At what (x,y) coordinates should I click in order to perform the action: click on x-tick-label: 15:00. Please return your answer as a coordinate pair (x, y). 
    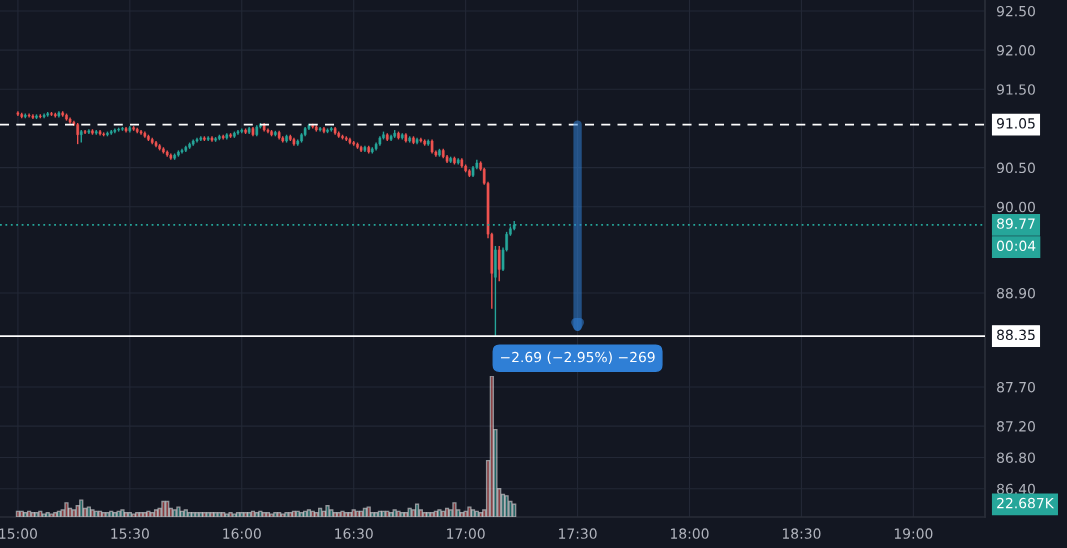
    Looking at the image, I should click on (18, 533).